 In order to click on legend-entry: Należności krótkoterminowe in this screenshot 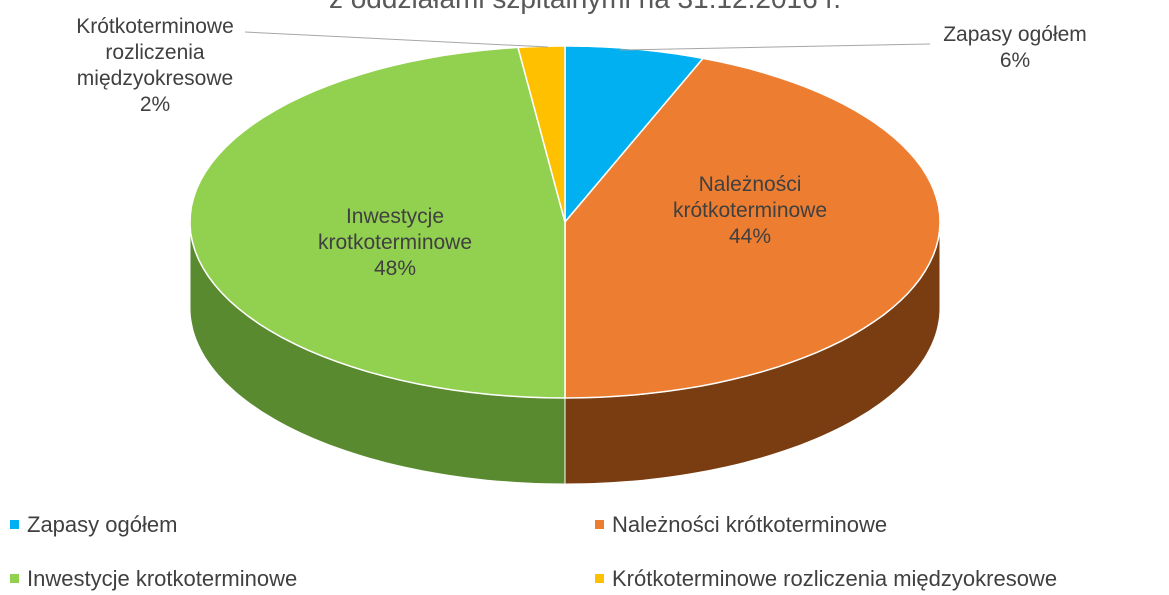, I will do `click(741, 525)`.